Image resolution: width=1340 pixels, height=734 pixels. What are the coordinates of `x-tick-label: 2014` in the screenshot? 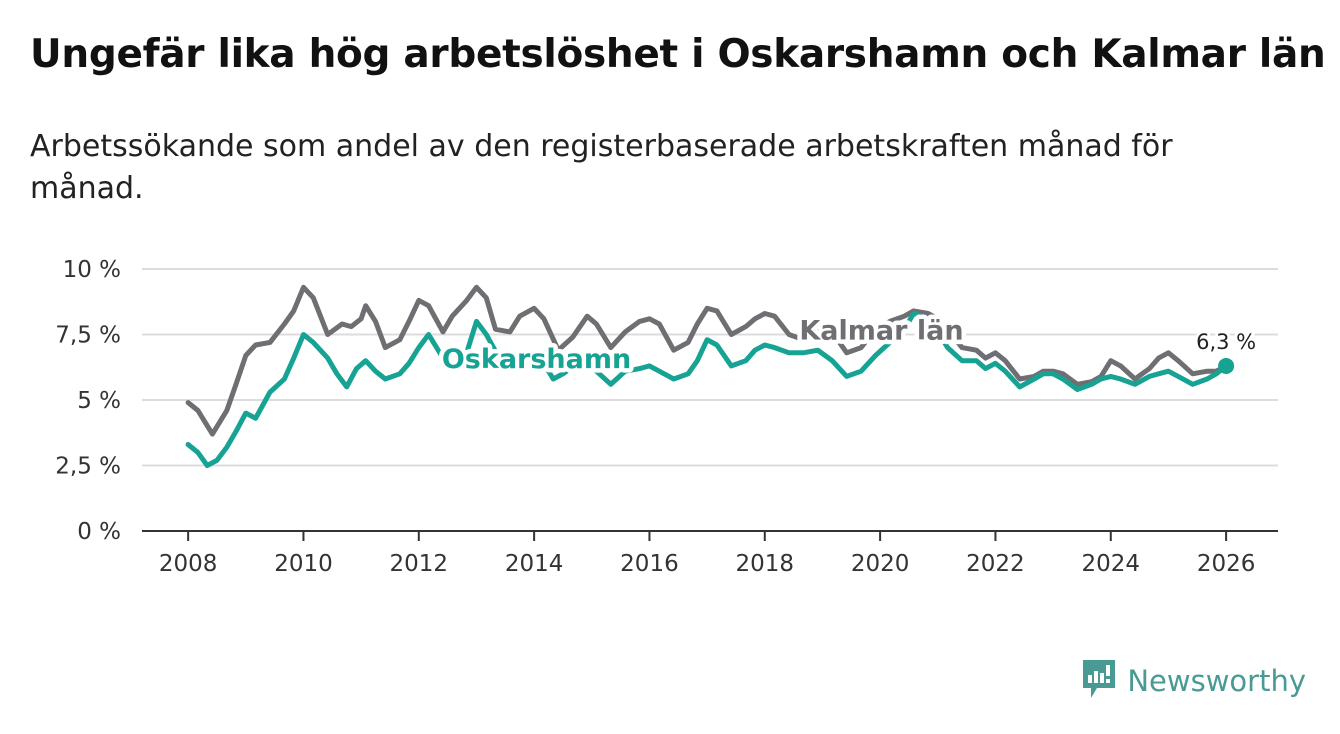 It's located at (534, 564).